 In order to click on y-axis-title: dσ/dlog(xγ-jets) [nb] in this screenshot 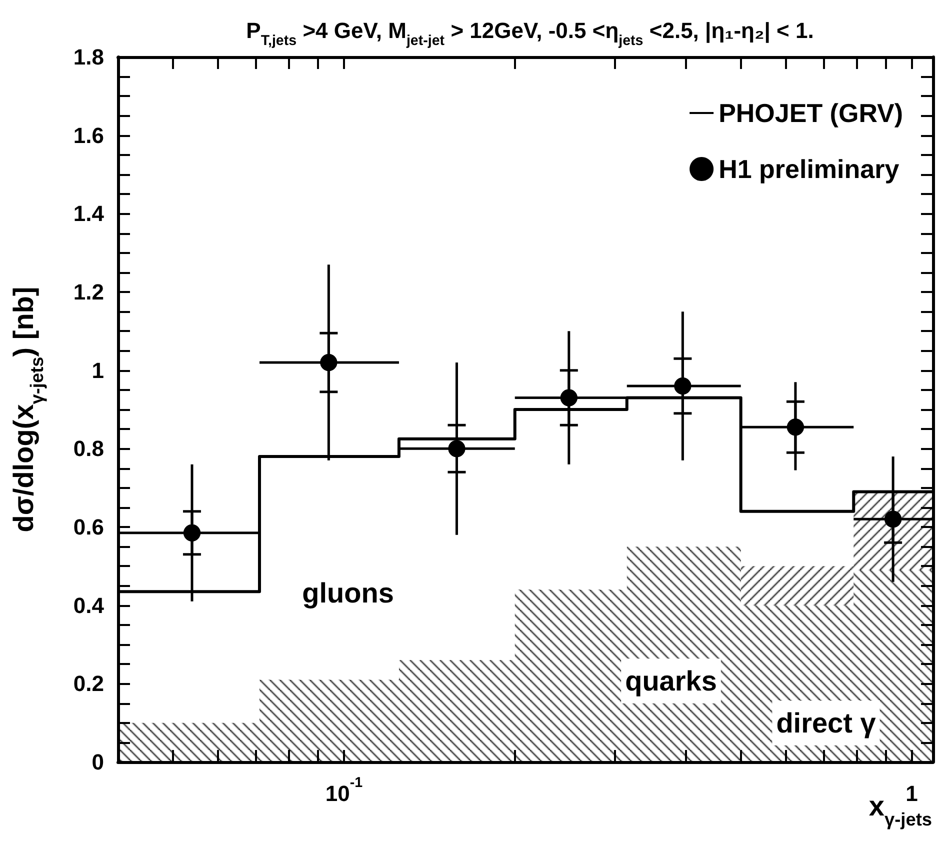, I will do `click(27, 409)`.